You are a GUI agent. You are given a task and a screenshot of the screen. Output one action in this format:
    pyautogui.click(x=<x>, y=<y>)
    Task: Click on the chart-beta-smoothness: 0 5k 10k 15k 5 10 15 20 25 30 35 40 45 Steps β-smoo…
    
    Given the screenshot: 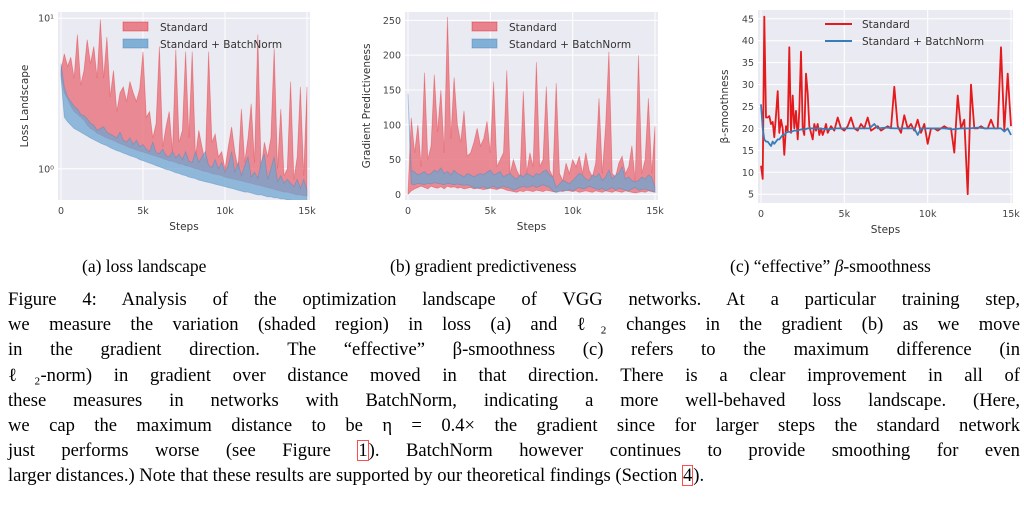 What is the action you would take?
    pyautogui.click(x=869, y=123)
    